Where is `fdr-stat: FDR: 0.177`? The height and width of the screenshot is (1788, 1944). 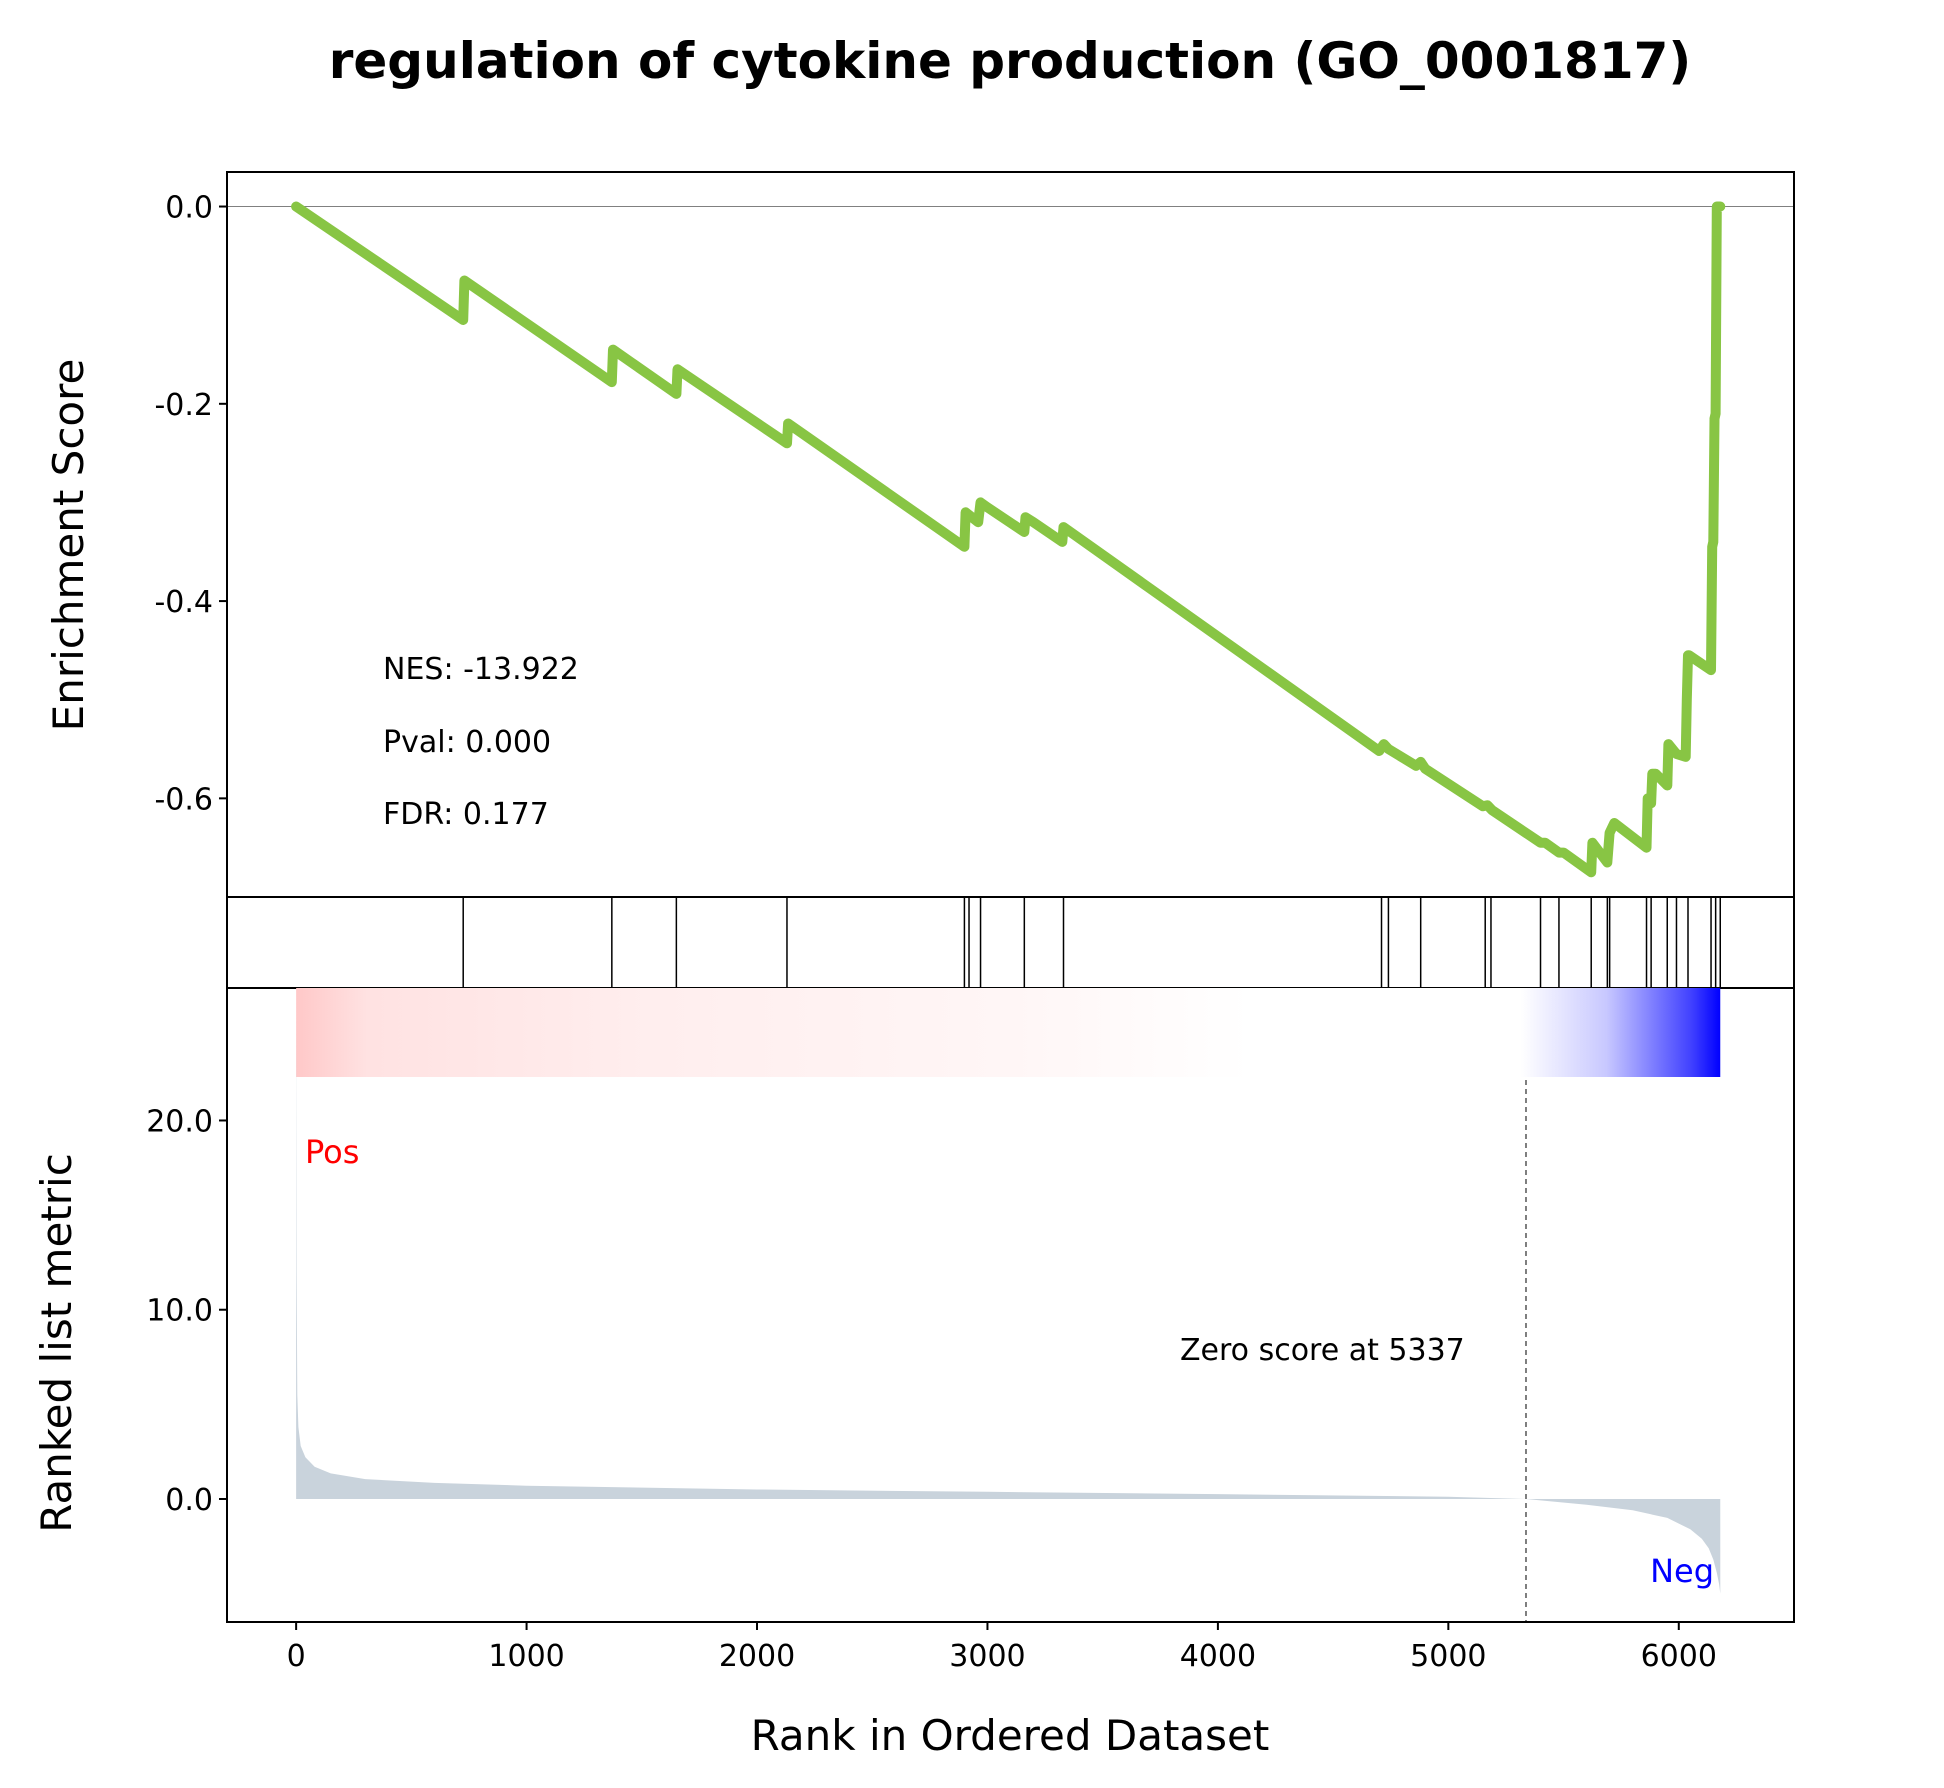
fdr-stat: FDR: 0.177 is located at coordinates (466, 814).